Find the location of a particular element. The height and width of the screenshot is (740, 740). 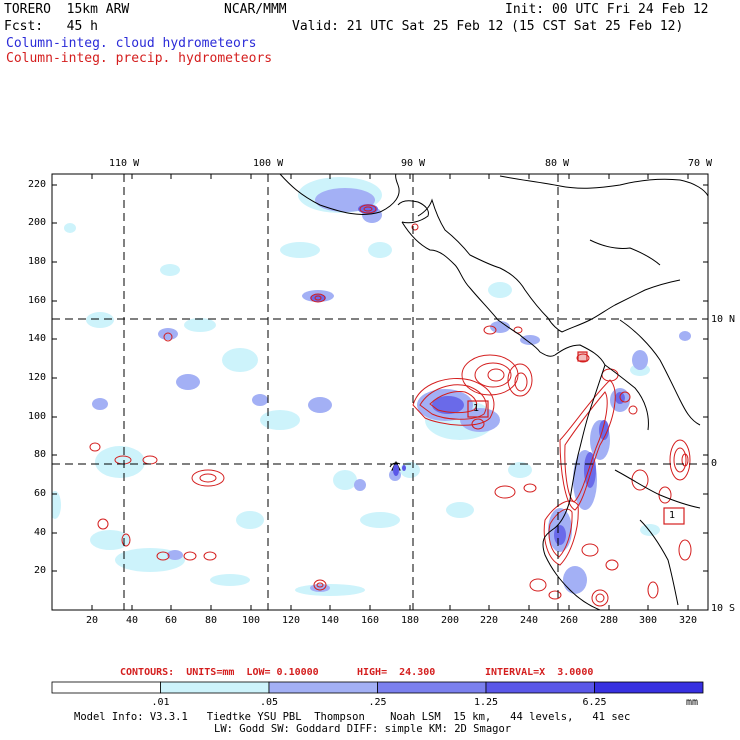

forecast-hour: Fcst: 45 h is located at coordinates (51, 26).